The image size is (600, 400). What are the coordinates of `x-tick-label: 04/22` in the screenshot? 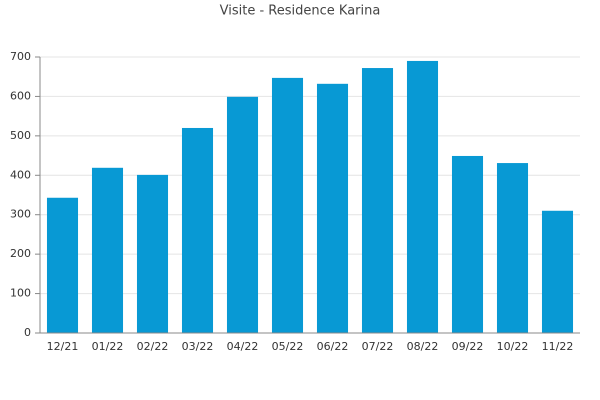 It's located at (243, 346).